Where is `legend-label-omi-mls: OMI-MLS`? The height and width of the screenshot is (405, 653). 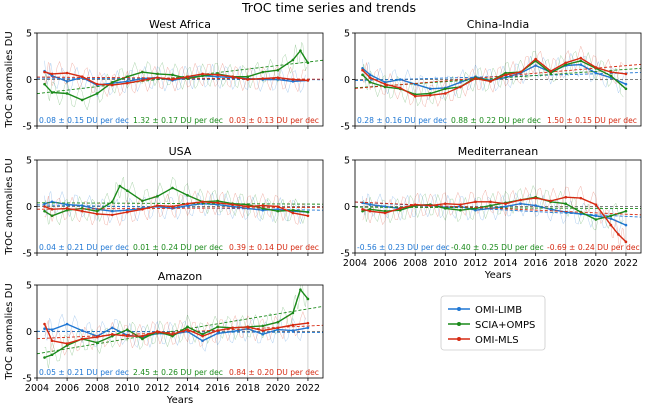 legend-label-omi-mls: OMI-MLS is located at coordinates (497, 340).